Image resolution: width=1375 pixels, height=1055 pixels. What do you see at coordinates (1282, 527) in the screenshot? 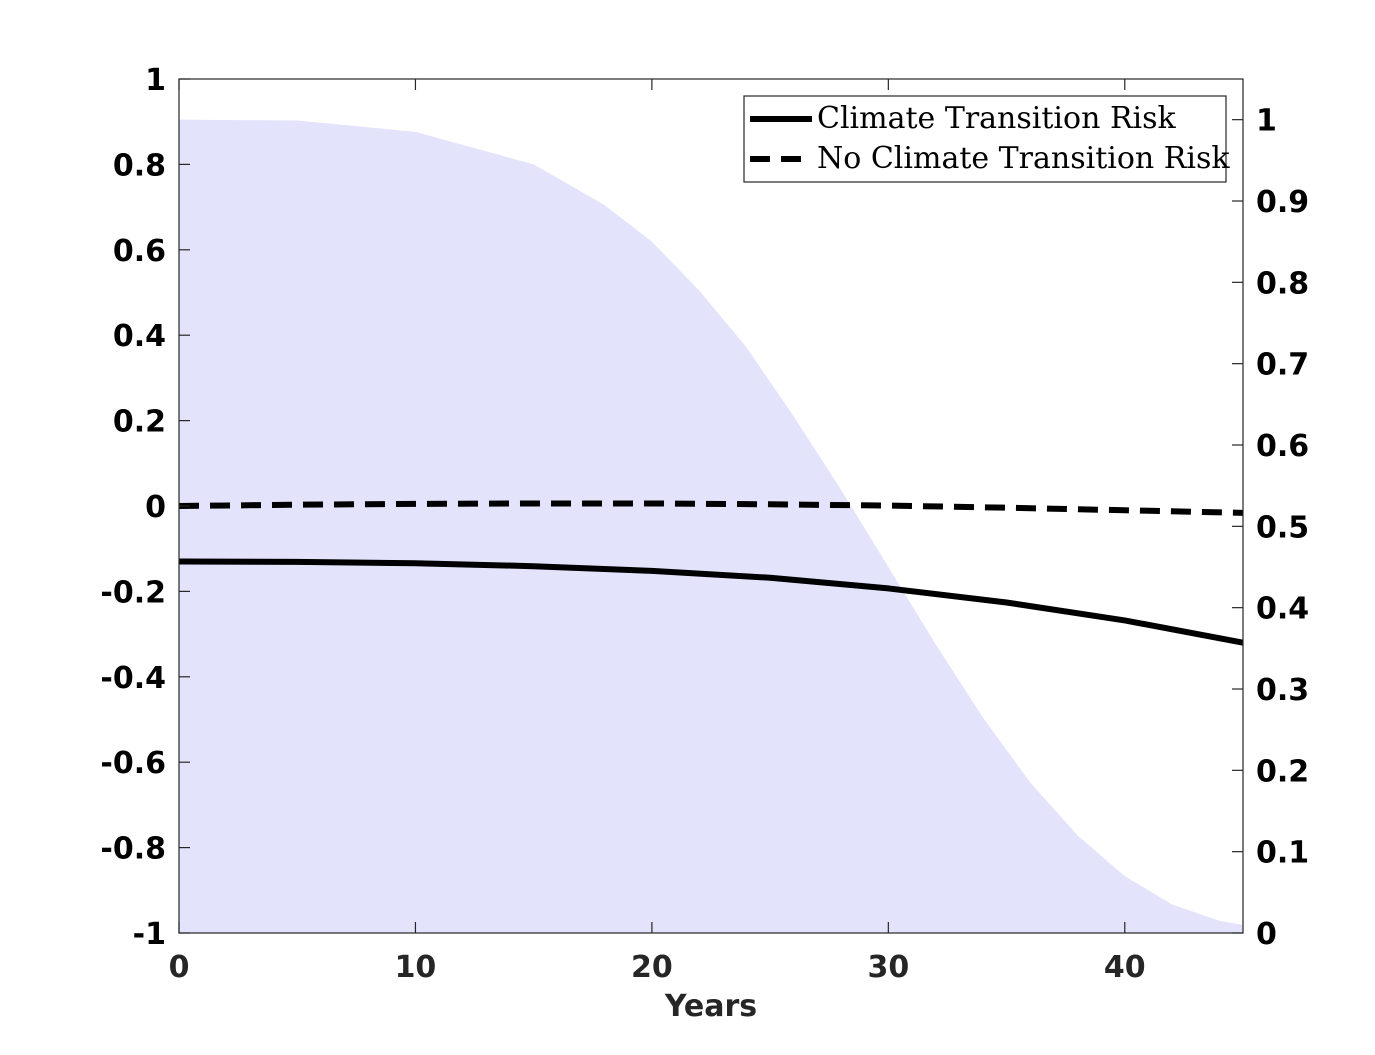
I see `y-right-tick-label: 0.5` at bounding box center [1282, 527].